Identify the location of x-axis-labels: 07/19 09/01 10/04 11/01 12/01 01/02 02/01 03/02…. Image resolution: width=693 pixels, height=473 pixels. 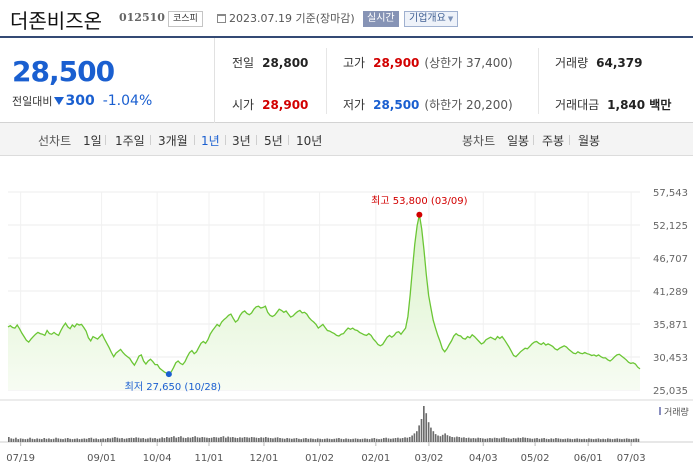
(326, 453).